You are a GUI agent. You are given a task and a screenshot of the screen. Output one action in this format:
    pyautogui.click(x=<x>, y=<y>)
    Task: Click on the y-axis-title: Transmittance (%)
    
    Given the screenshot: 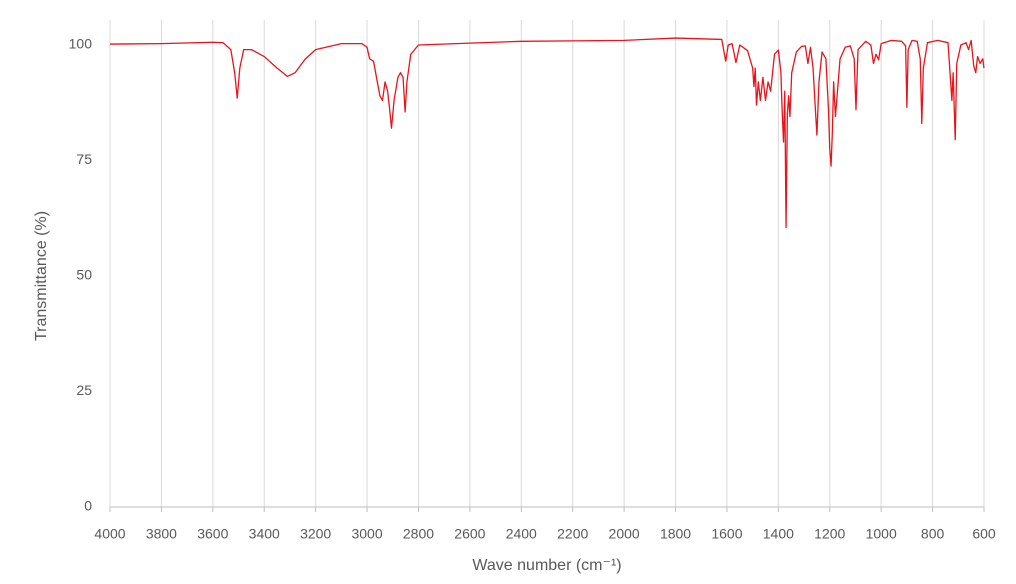 What is the action you would take?
    pyautogui.click(x=41, y=276)
    